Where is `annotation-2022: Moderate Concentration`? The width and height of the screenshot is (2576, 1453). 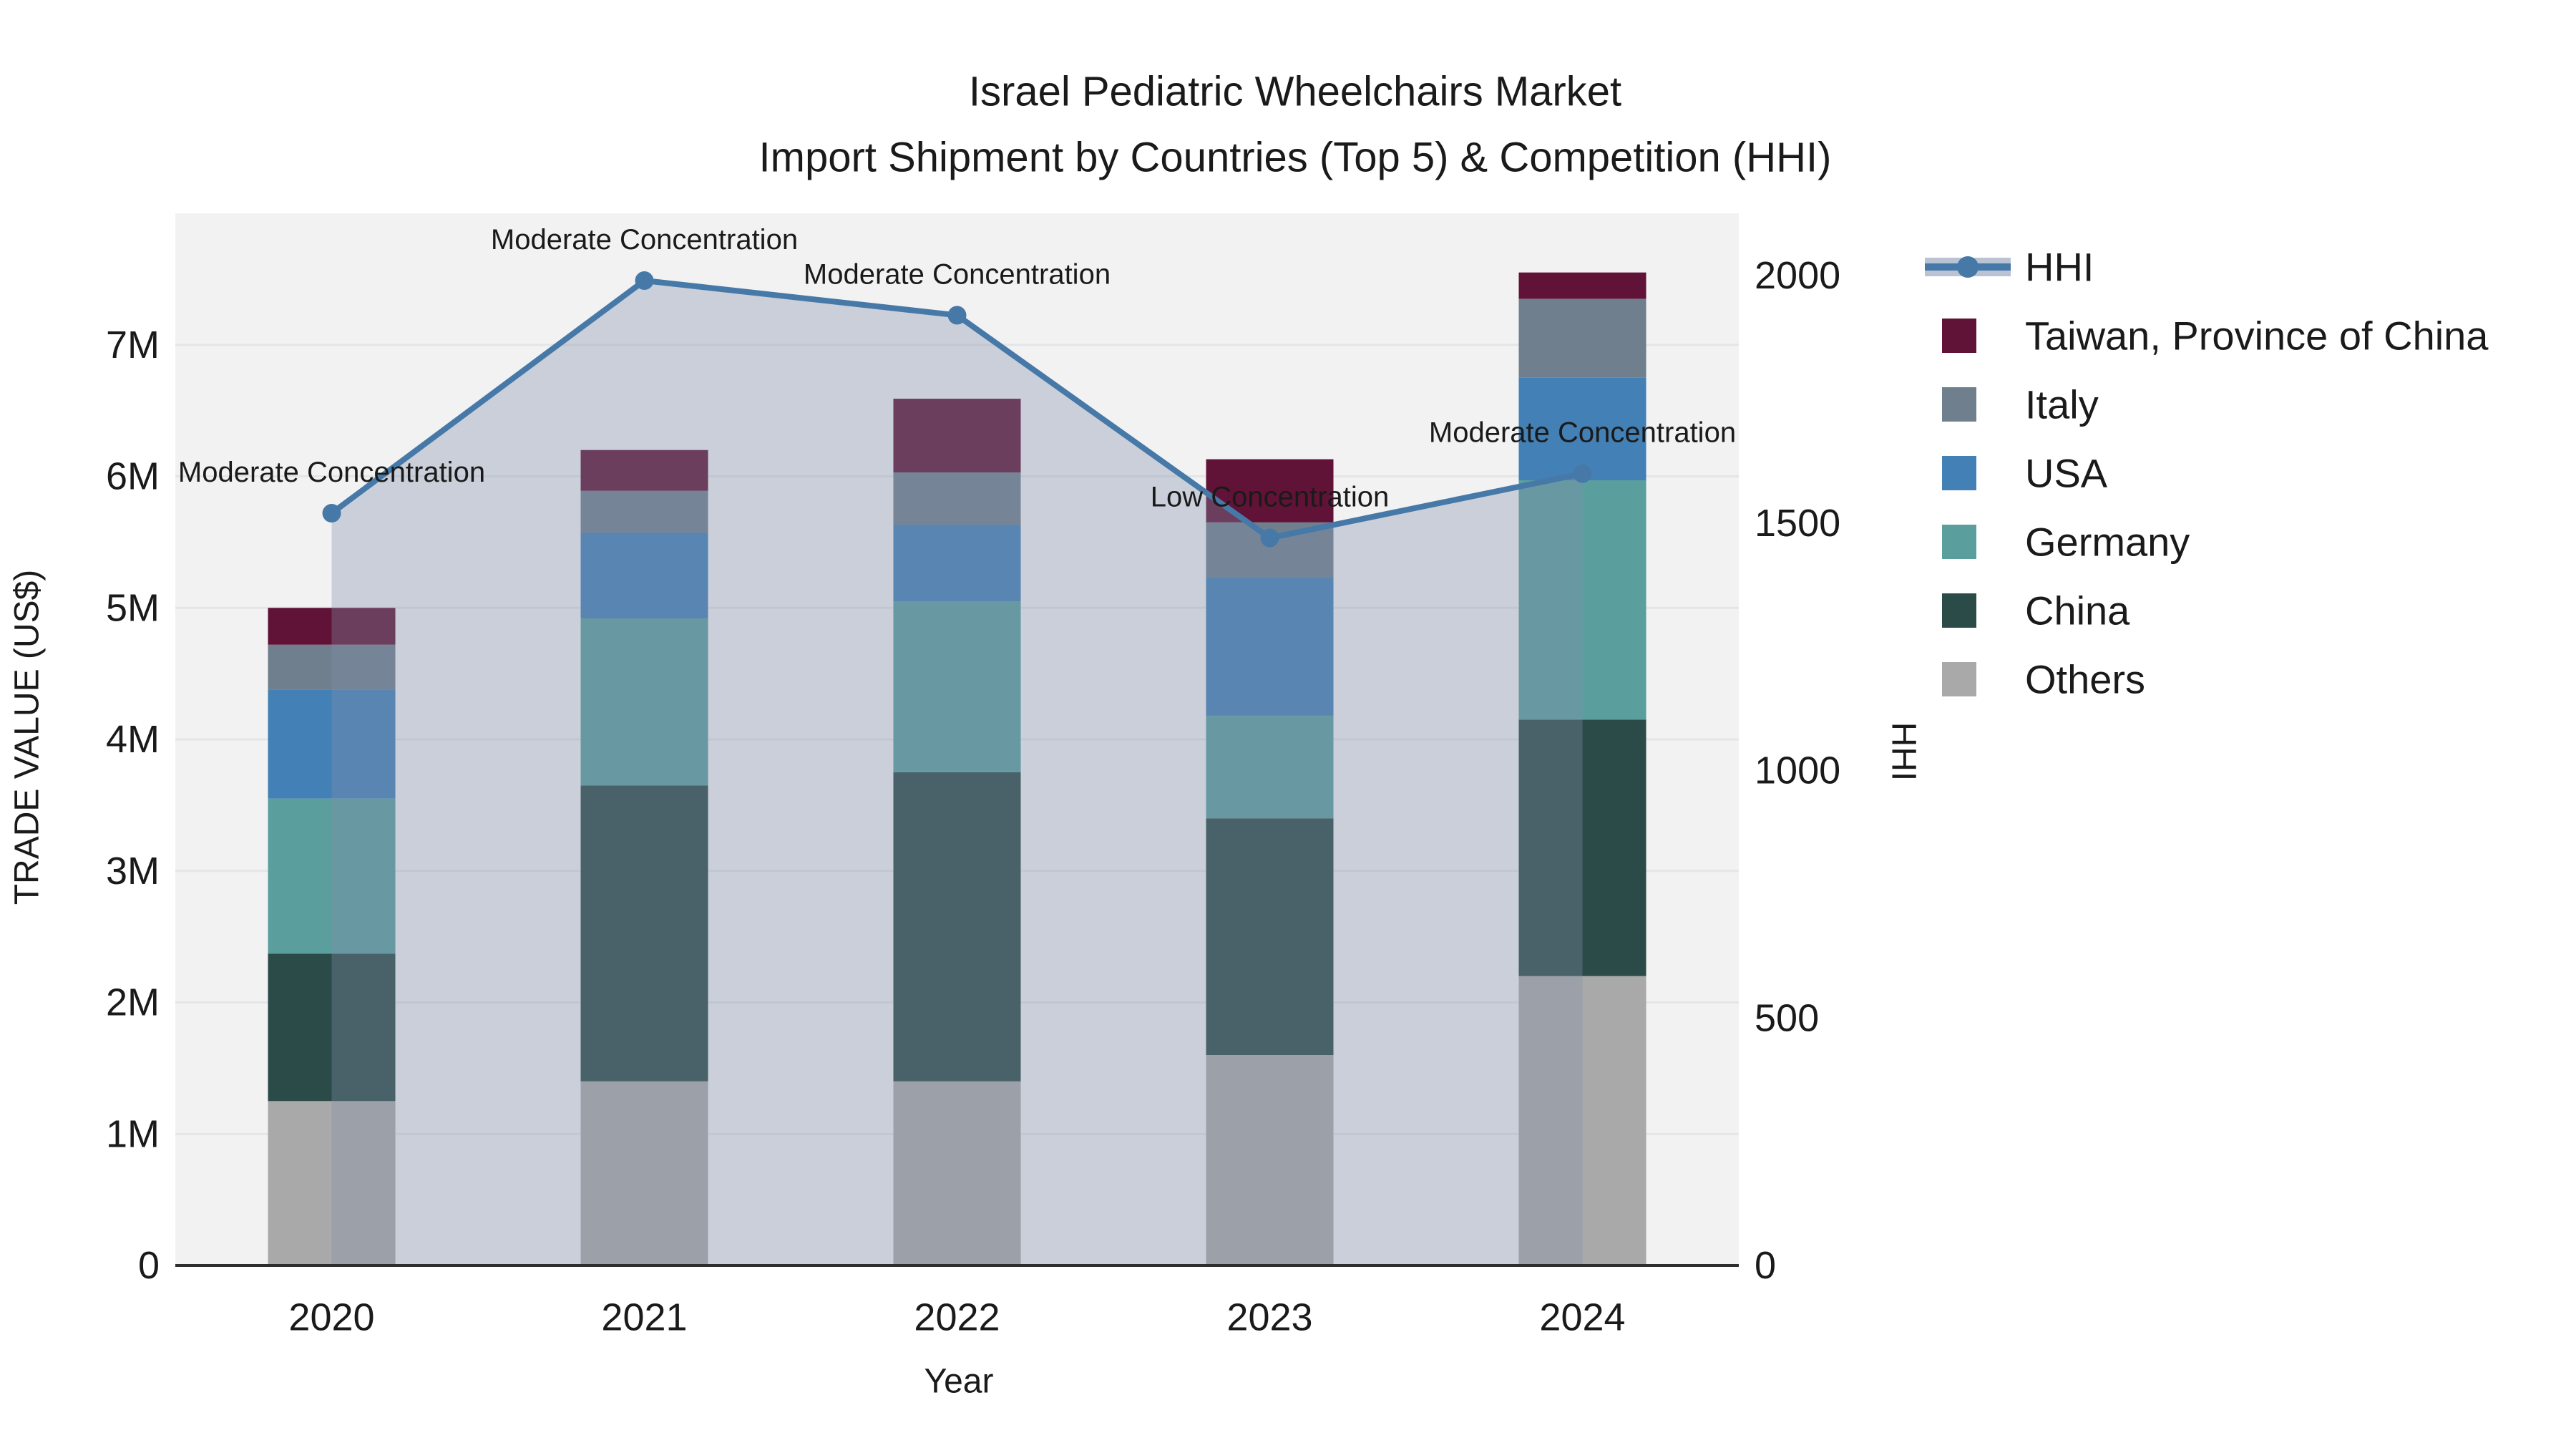
annotation-2022: Moderate Concentration is located at coordinates (957, 274).